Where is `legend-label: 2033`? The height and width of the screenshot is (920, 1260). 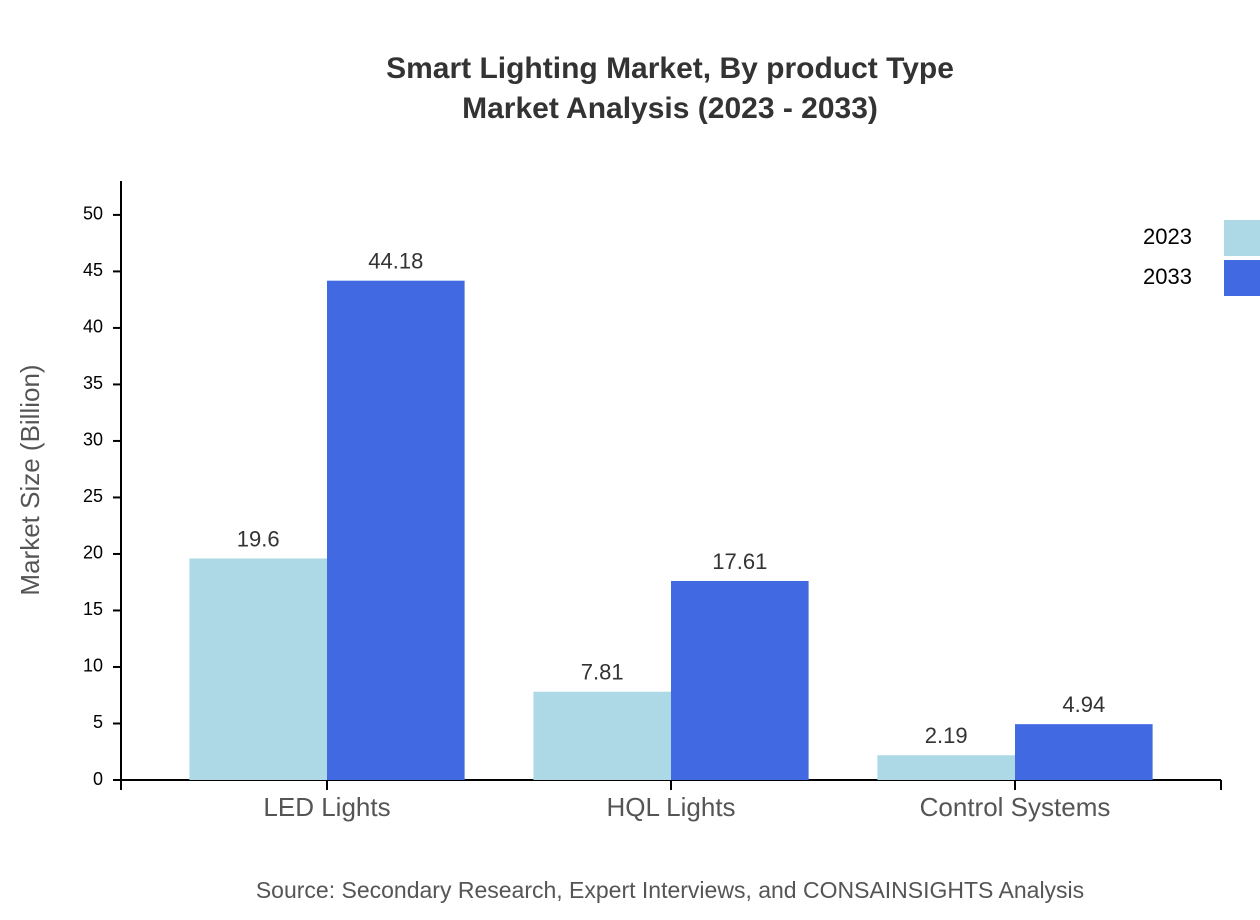 legend-label: 2033 is located at coordinates (1167, 276).